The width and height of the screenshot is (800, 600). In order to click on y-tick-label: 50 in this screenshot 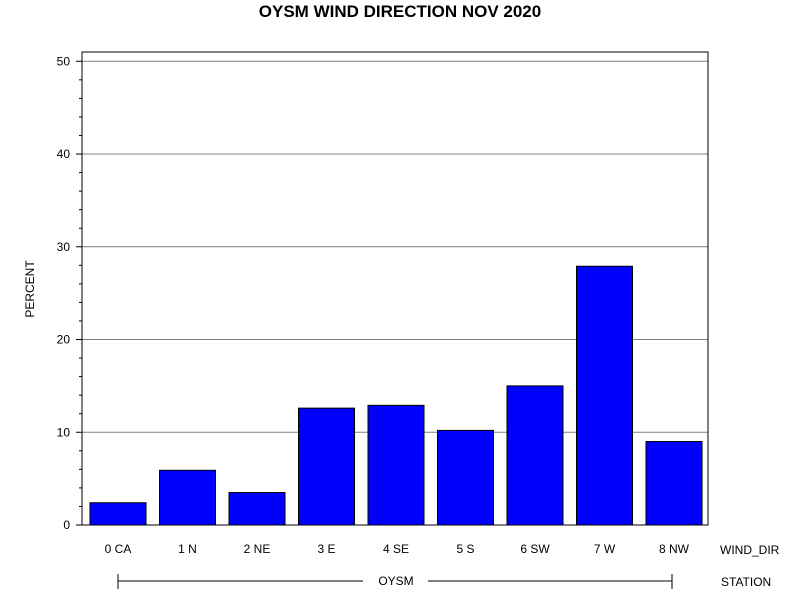, I will do `click(64, 61)`.